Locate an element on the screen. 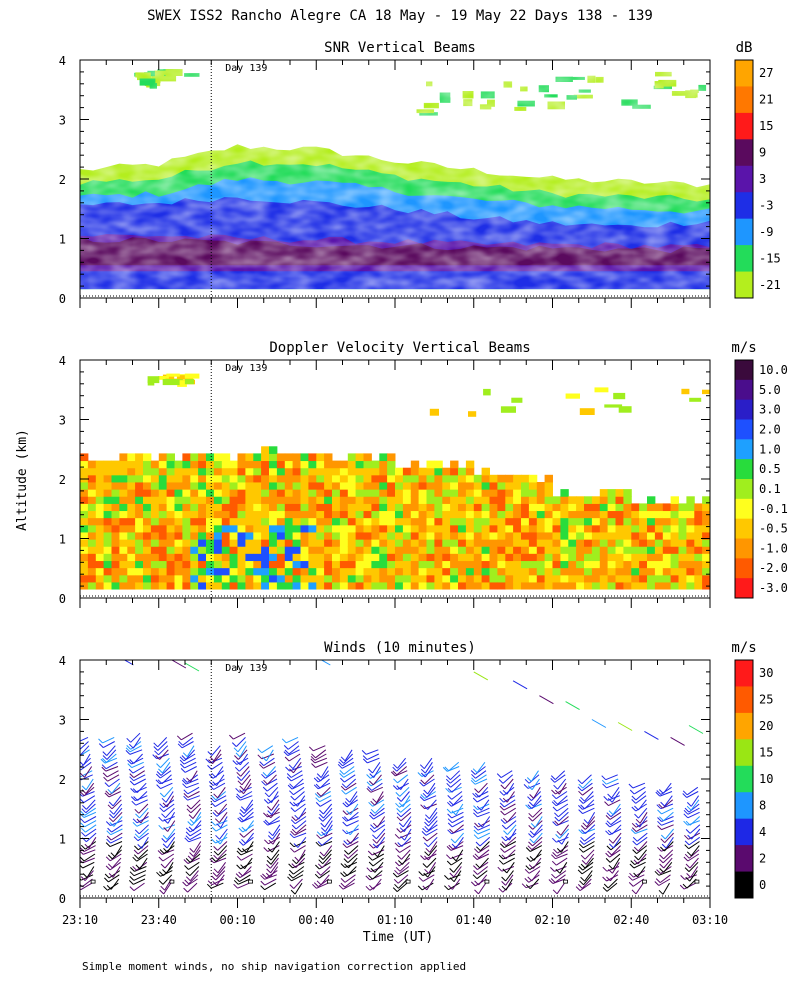  colorbar-swatch is located at coordinates (744, 390).